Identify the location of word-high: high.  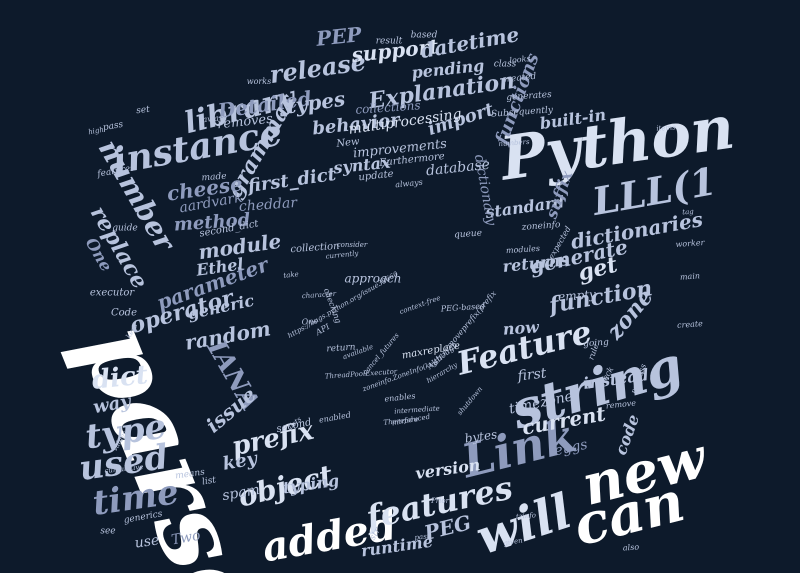
(96, 131).